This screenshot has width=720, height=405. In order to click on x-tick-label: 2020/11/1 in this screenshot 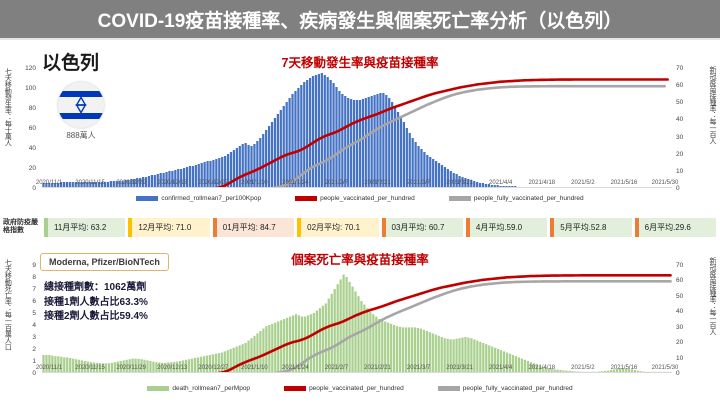, I will do `click(49, 183)`.